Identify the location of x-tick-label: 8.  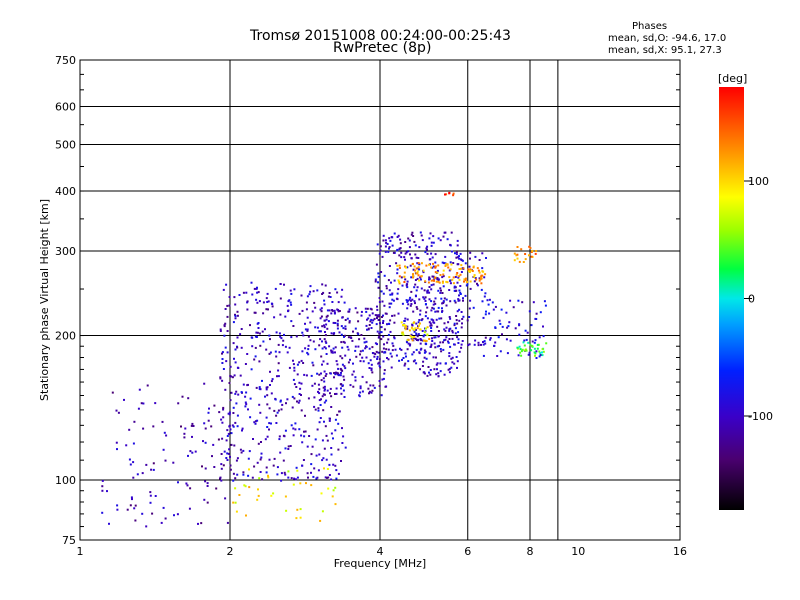
(530, 551).